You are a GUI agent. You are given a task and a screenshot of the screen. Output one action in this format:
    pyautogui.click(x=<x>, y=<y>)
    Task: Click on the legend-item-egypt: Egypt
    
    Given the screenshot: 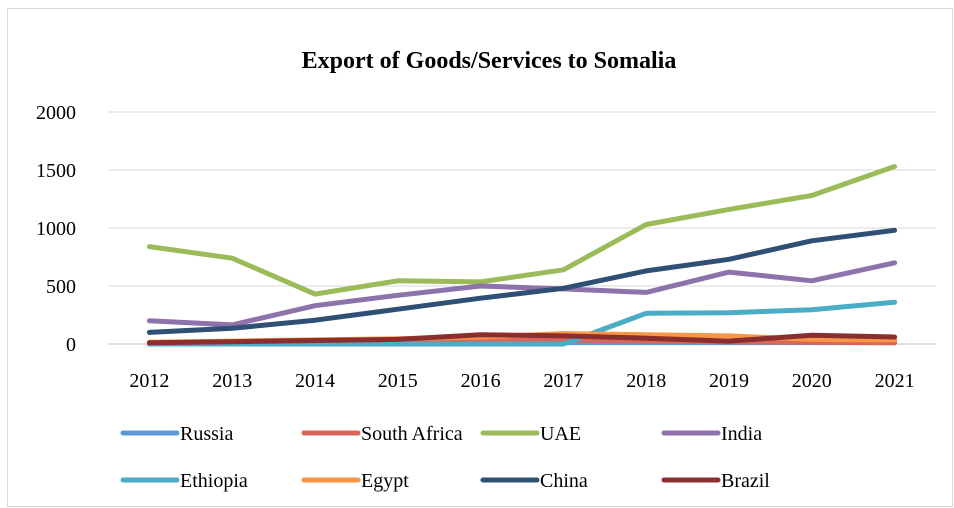 What is the action you would take?
    pyautogui.click(x=355, y=481)
    